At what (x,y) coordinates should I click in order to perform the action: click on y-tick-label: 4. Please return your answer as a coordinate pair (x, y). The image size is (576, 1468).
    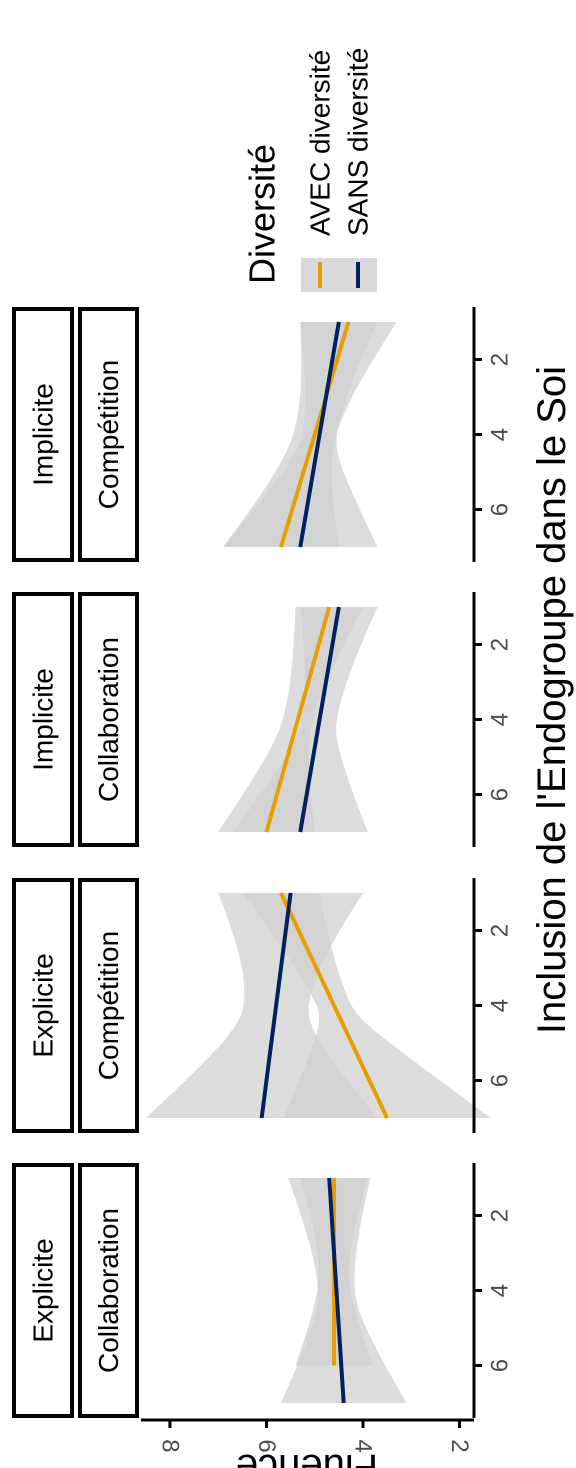
    Looking at the image, I should click on (363, 1445).